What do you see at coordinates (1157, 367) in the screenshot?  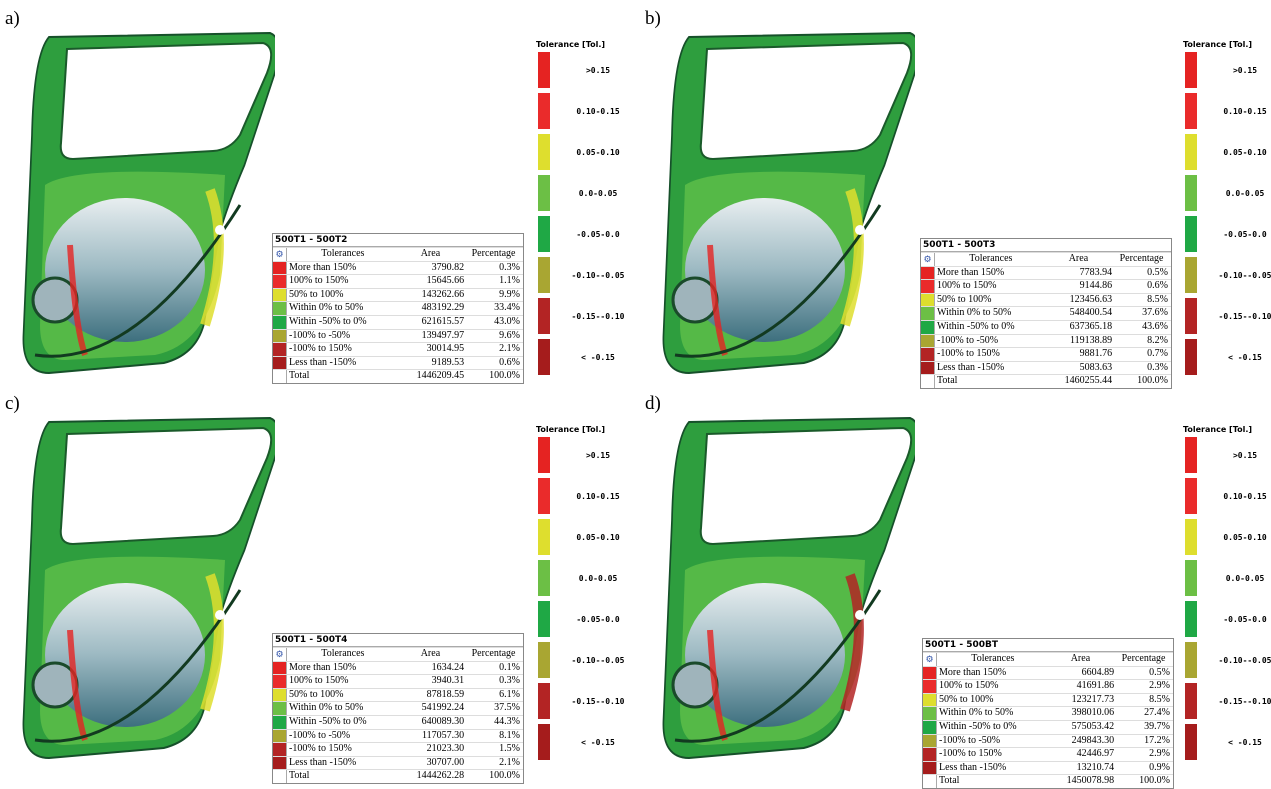 I see `table-cell: 0.3%` at bounding box center [1157, 367].